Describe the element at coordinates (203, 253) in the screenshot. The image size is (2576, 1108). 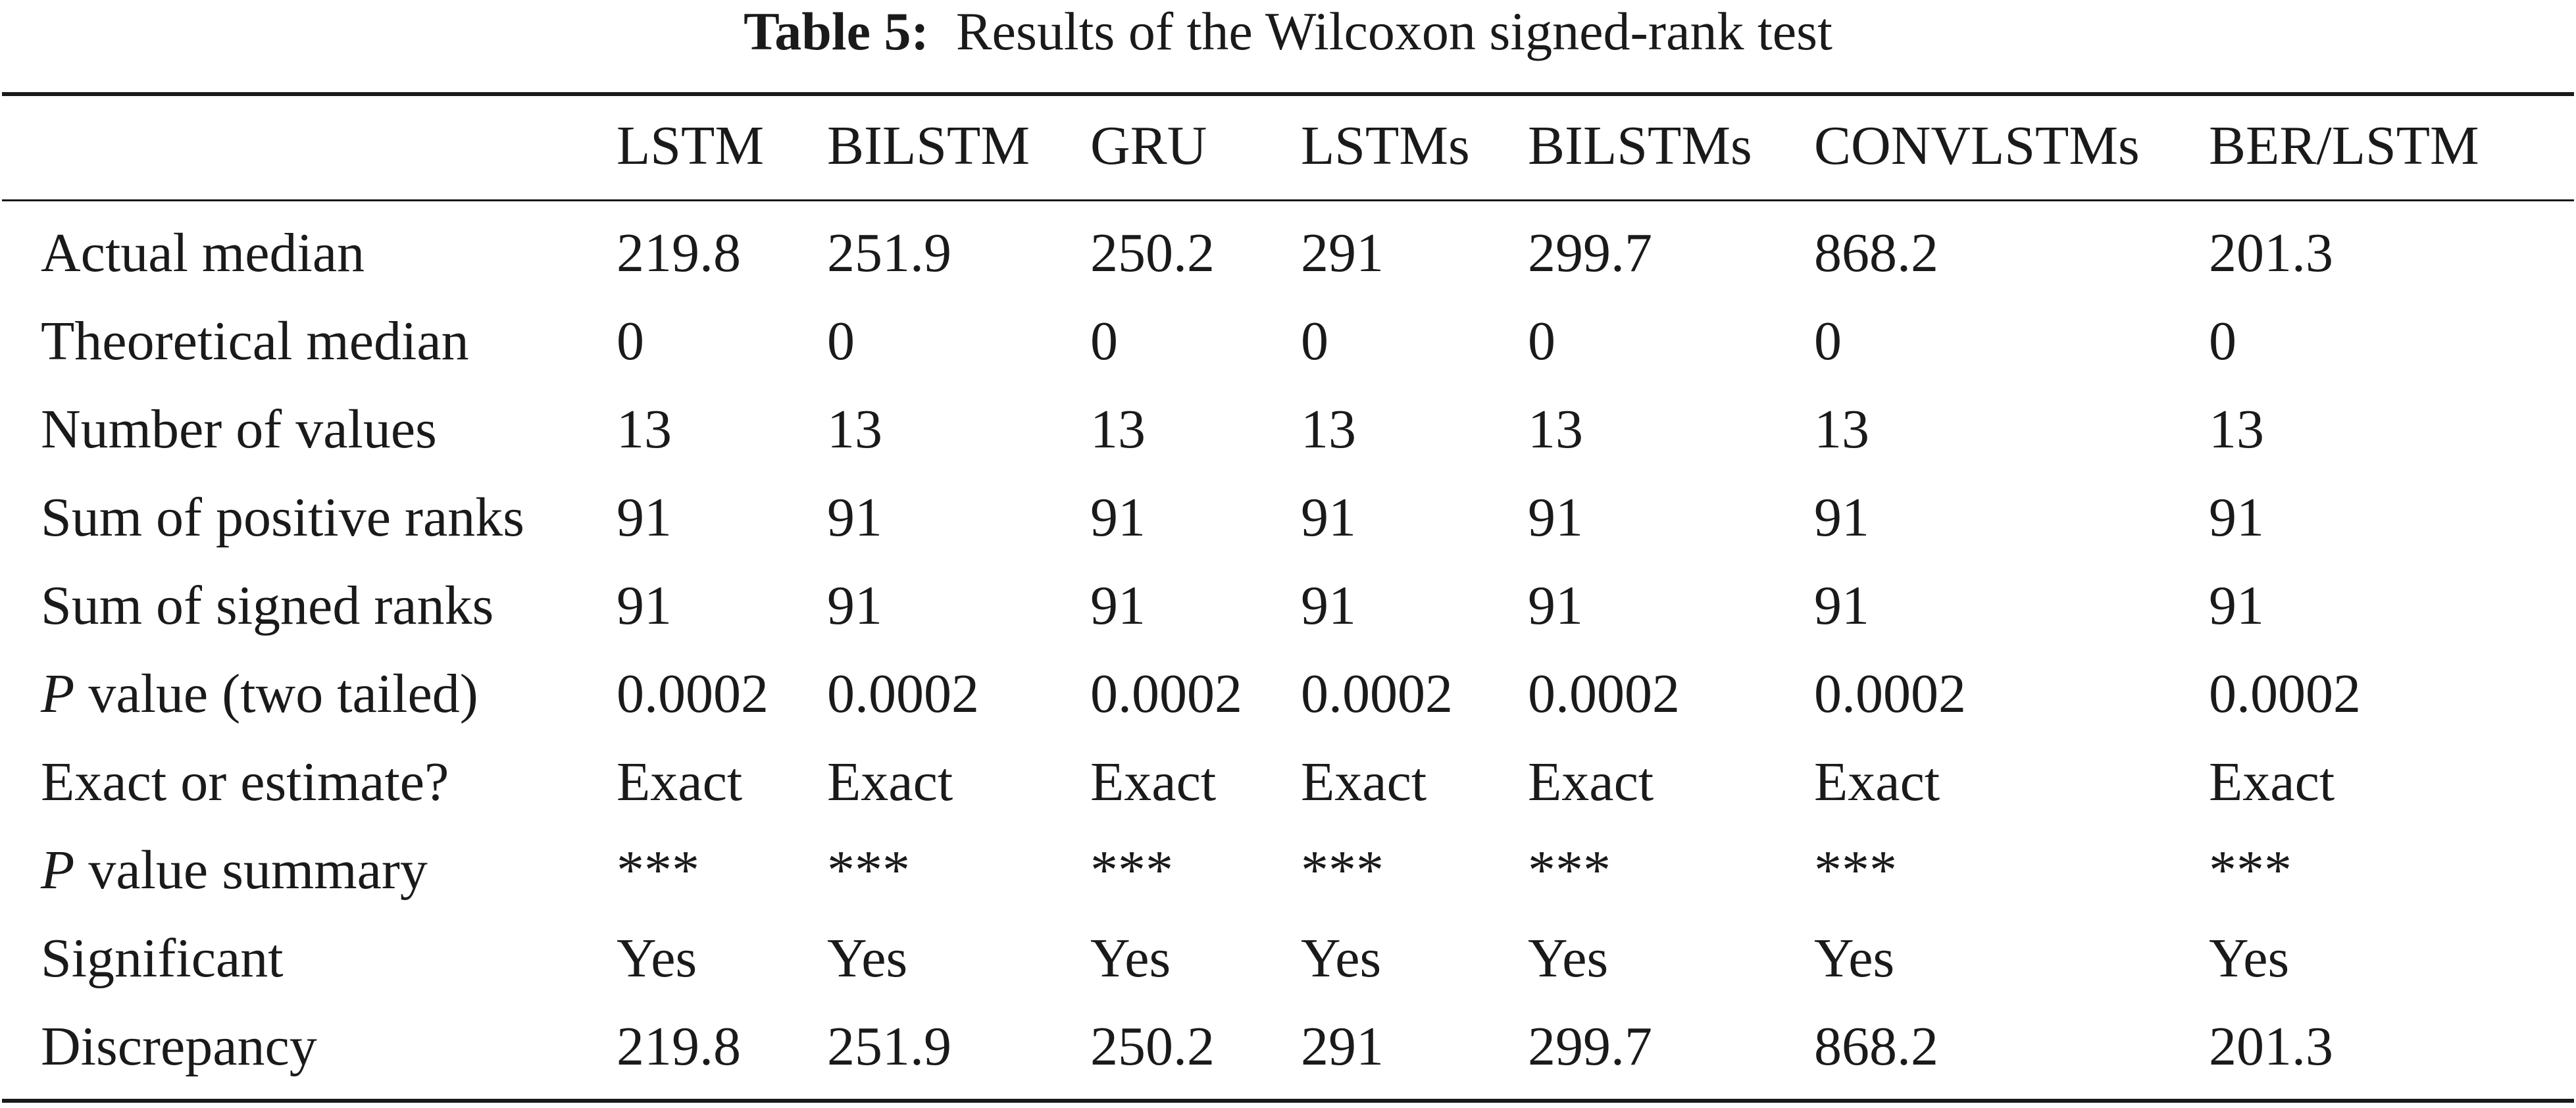
I see `row-label: Actual median` at that location.